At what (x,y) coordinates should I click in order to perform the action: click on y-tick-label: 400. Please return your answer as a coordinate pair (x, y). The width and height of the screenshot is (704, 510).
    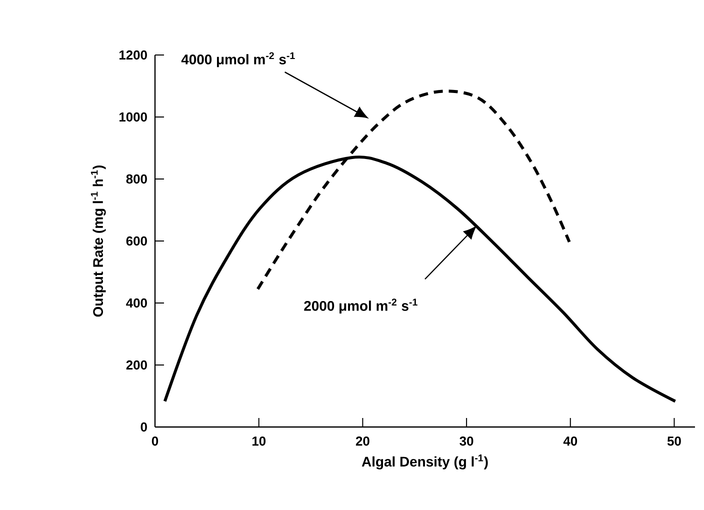
    Looking at the image, I should click on (136, 303).